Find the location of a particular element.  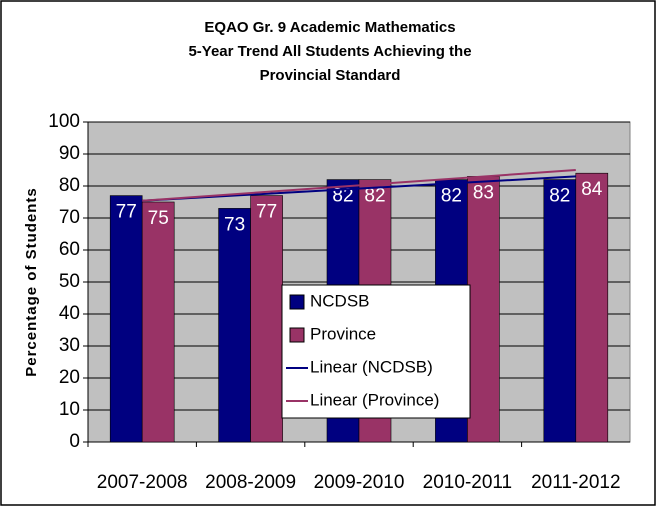

chart-title: EQAO Gr. 9 Academic Mathematics is located at coordinates (329, 27).